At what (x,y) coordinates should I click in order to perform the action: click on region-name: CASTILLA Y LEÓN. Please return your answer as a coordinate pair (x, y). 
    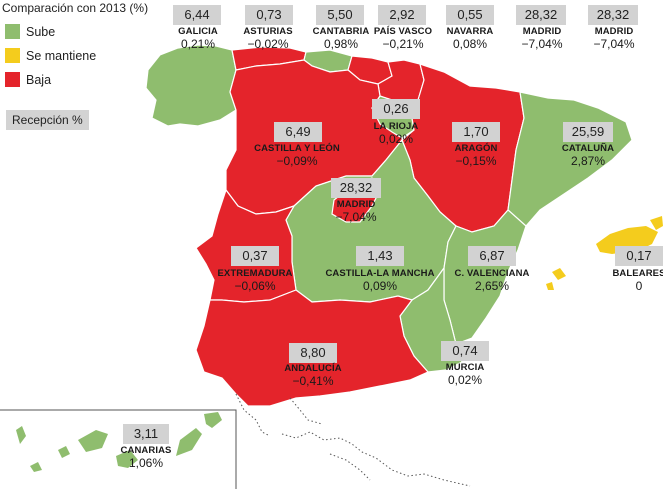
    Looking at the image, I should click on (297, 148).